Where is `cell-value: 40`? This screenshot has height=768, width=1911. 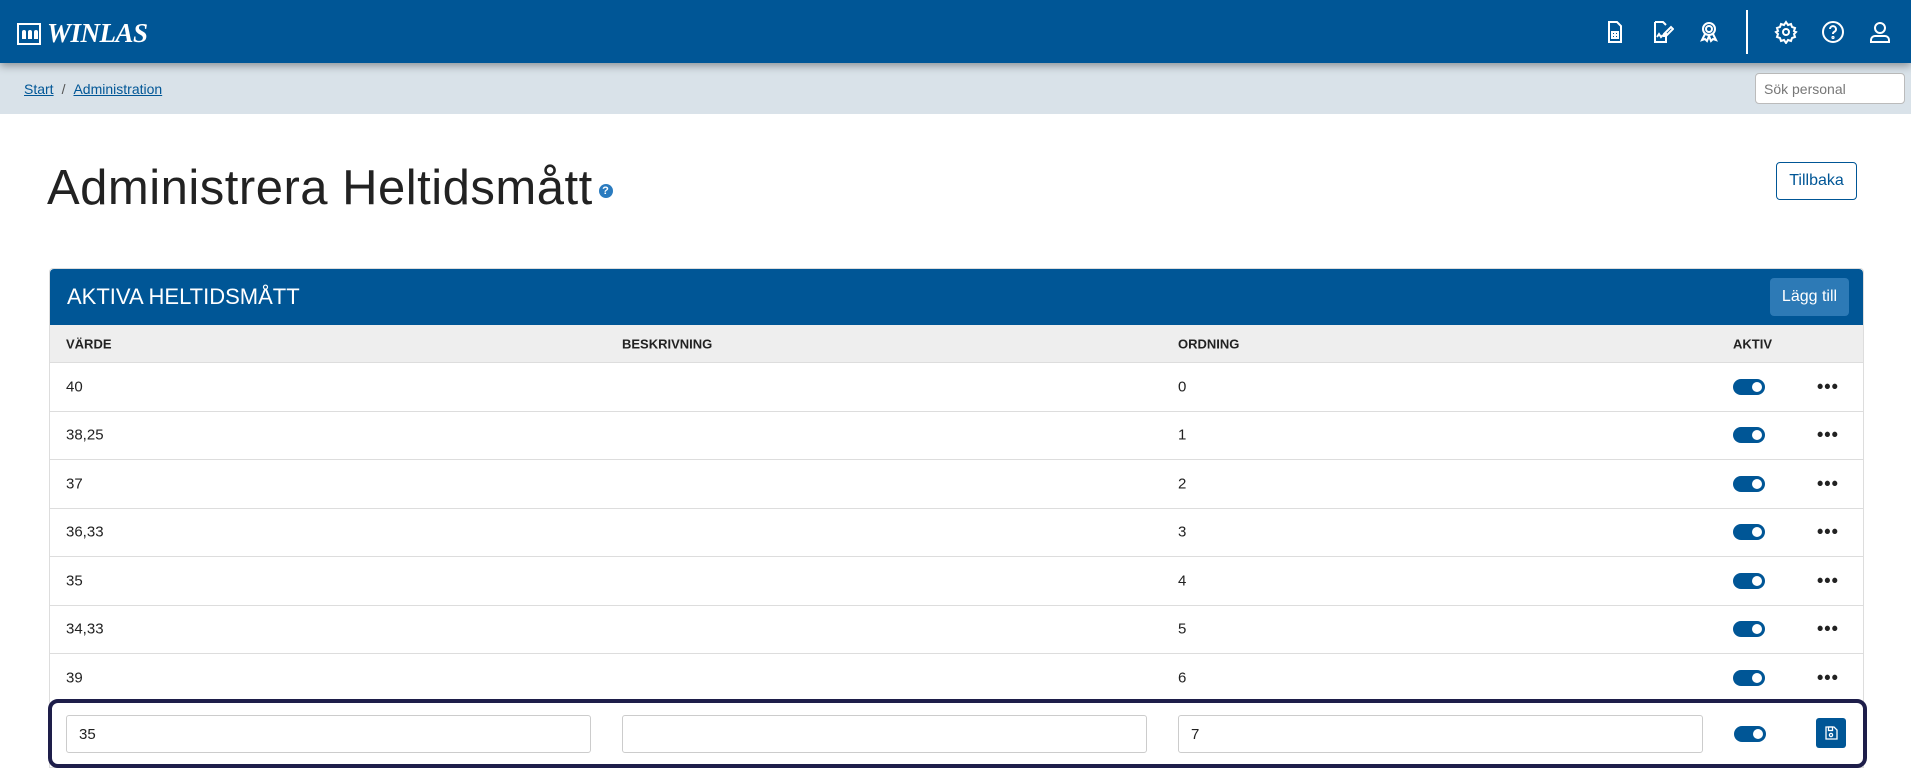
cell-value: 40 is located at coordinates (74, 387).